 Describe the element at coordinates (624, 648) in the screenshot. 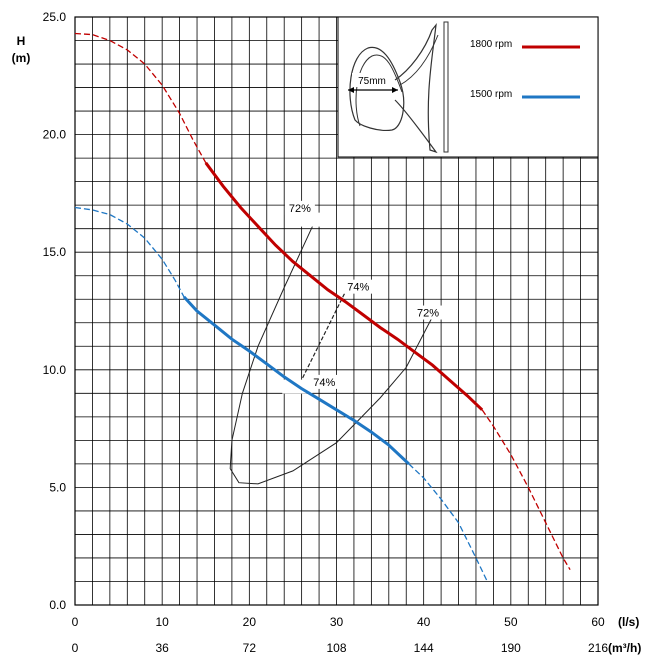

I see `x2-axis-unit: (m³/h)` at that location.